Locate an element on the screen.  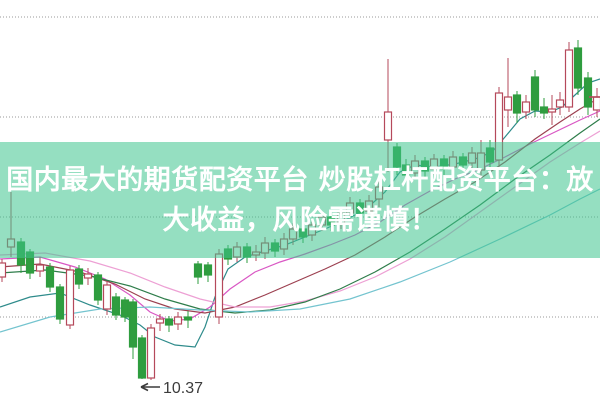
low-arrow is located at coordinates (150, 387).